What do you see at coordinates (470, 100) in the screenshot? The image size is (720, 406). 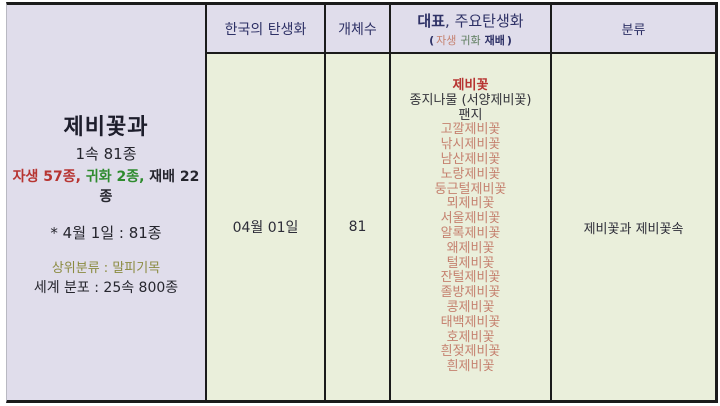 I see `species-item: 종지나물 (서양제비꽃)` at bounding box center [470, 100].